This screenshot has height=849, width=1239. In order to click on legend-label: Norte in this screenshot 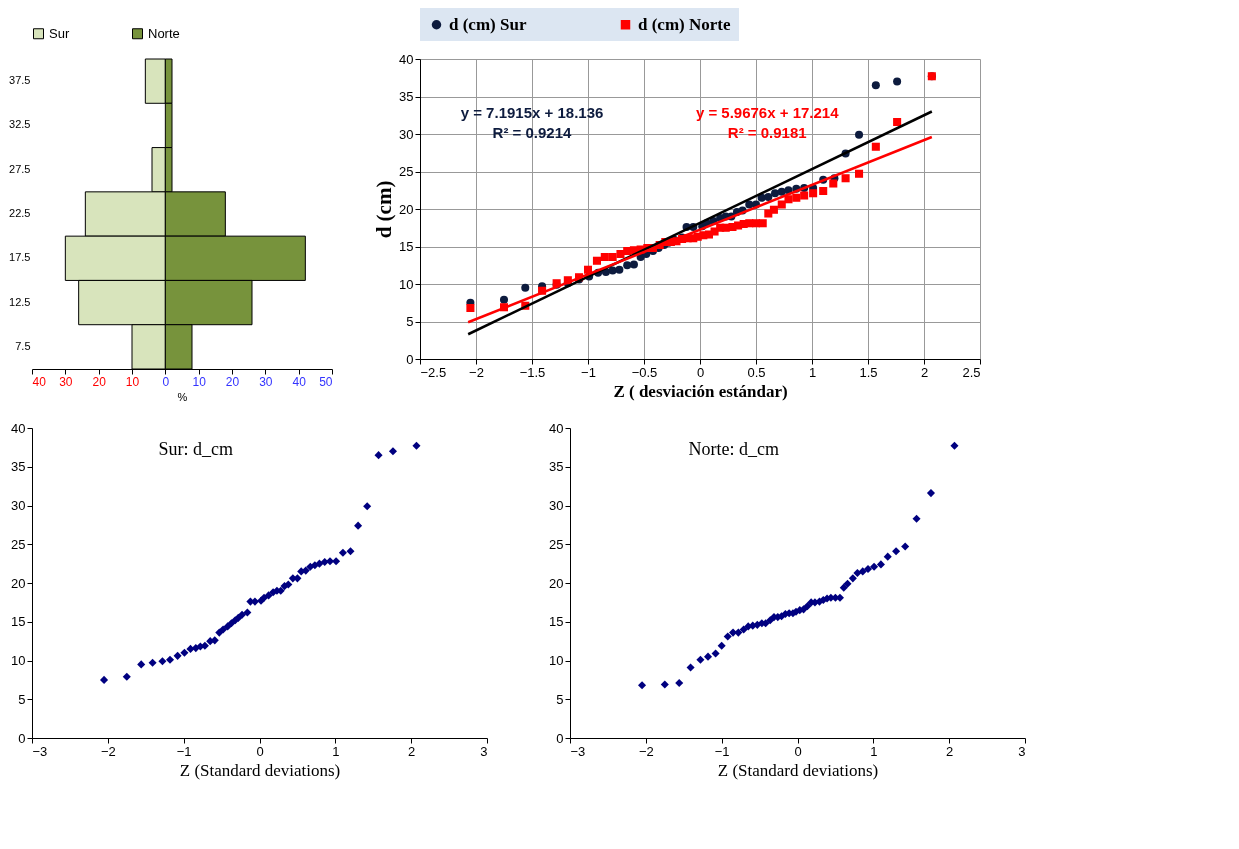, I will do `click(164, 33)`.